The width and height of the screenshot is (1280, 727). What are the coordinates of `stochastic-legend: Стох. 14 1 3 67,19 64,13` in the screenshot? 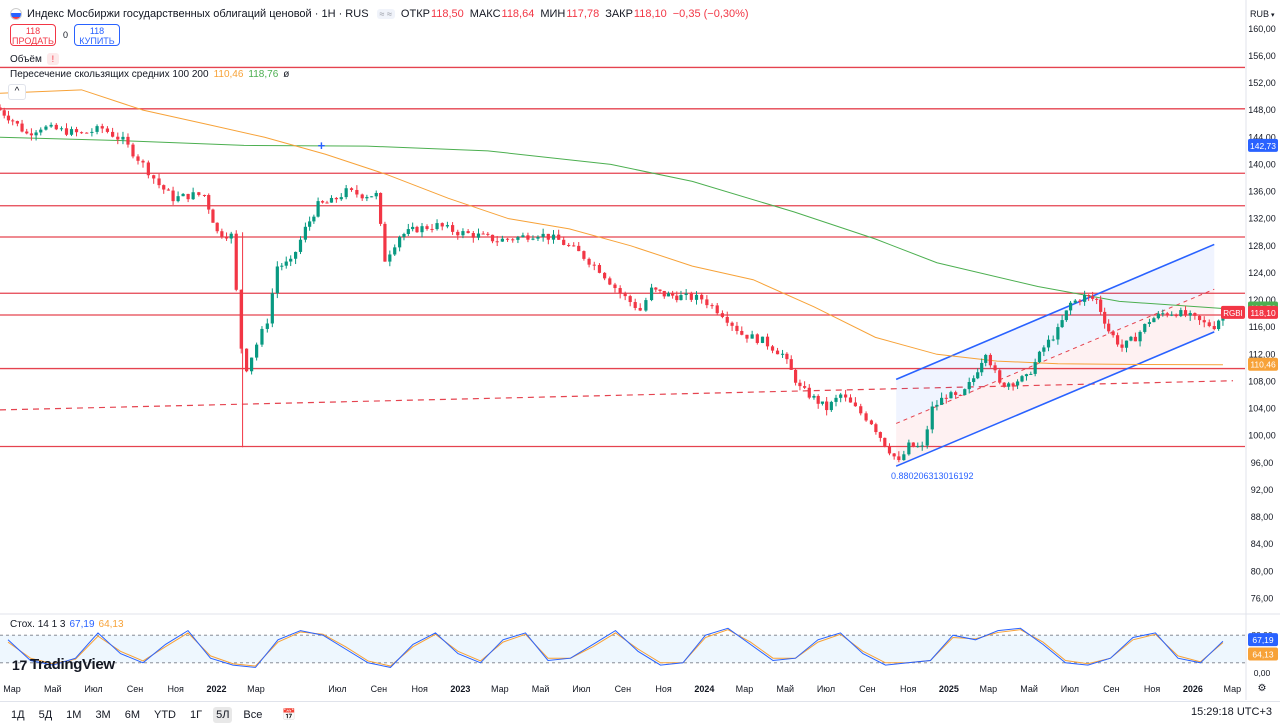 It's located at (67, 624).